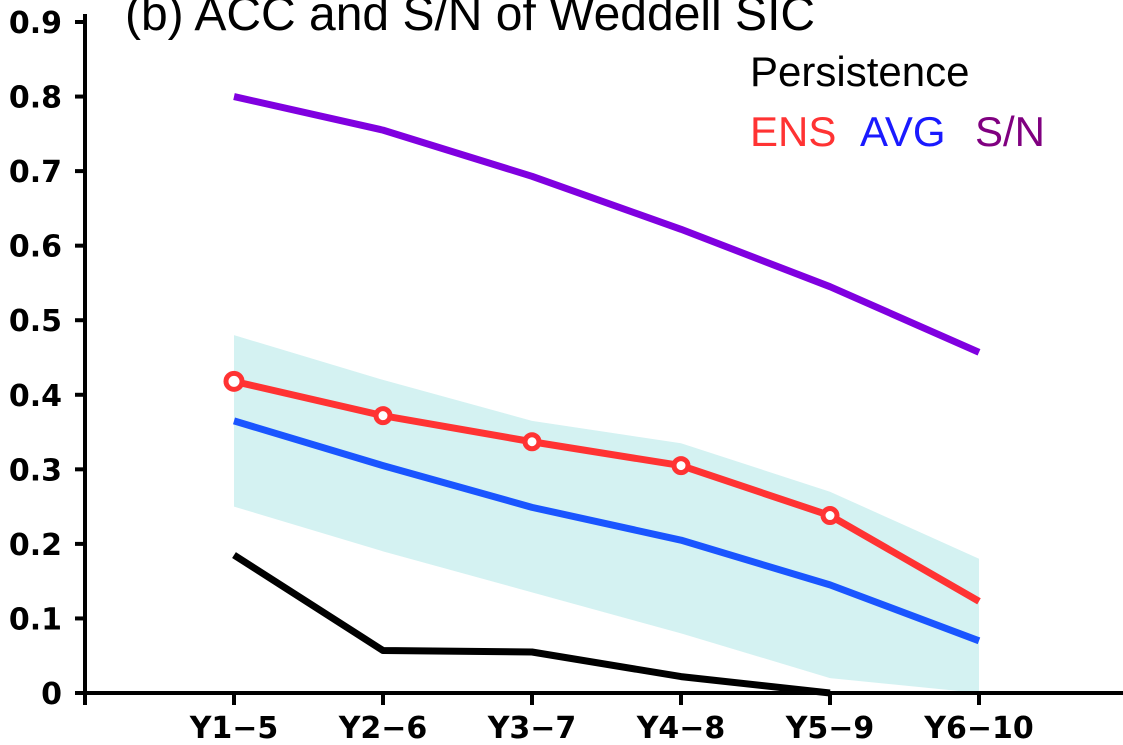 The image size is (1123, 745). What do you see at coordinates (681, 728) in the screenshot?
I see `x-tick-label: Y4−8` at bounding box center [681, 728].